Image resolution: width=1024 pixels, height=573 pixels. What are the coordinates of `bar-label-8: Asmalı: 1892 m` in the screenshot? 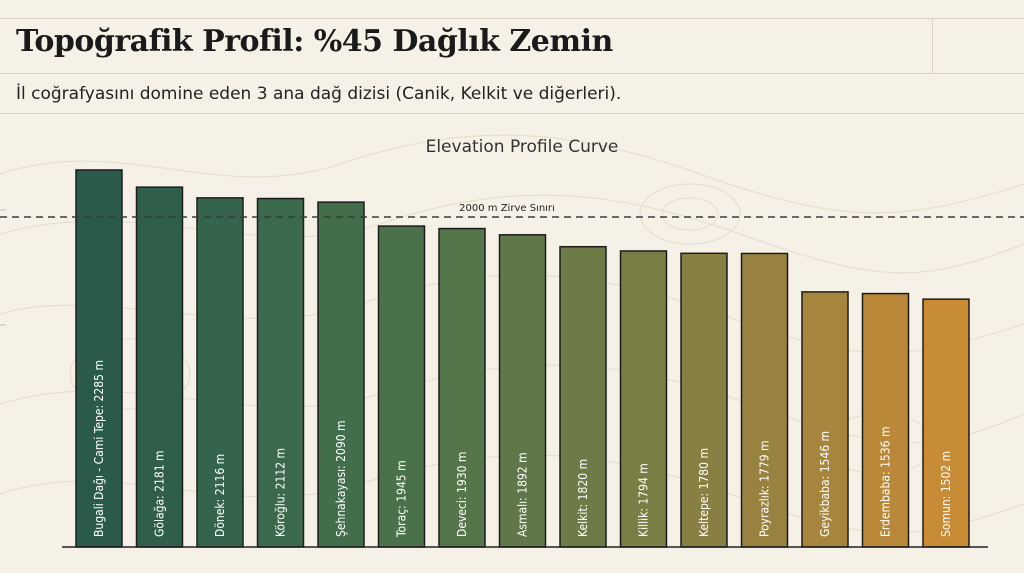 It's located at (523, 494).